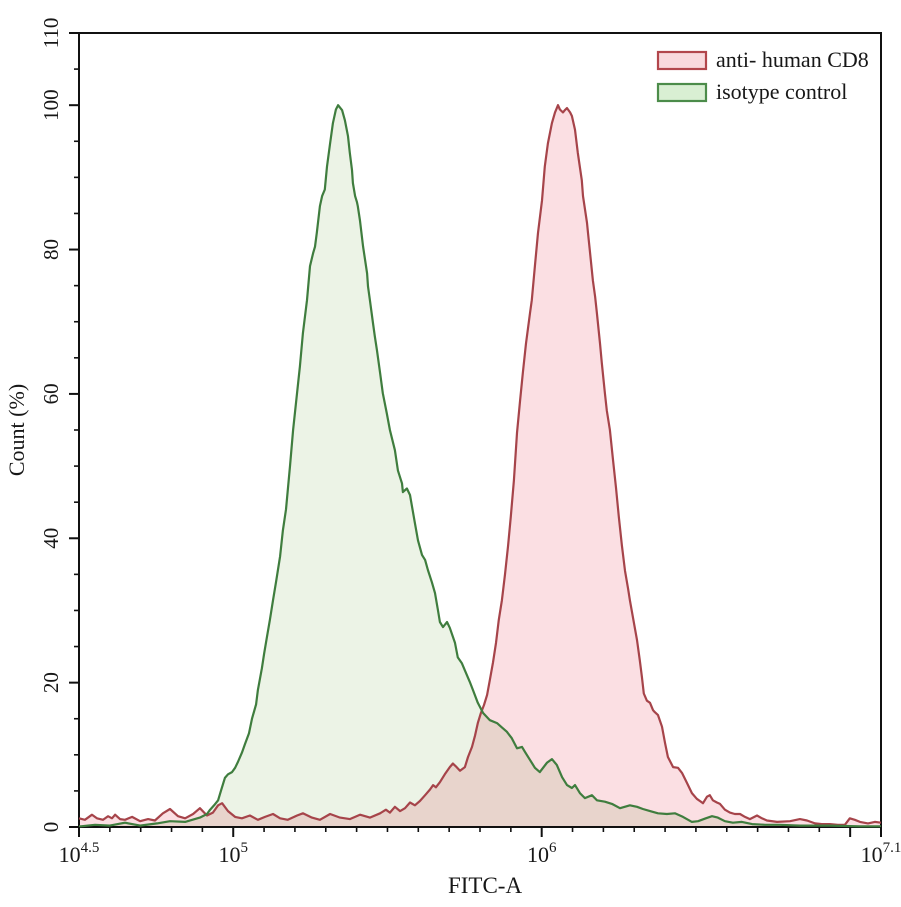  What do you see at coordinates (682, 92) in the screenshot?
I see `legend-swatch-isotype-control` at bounding box center [682, 92].